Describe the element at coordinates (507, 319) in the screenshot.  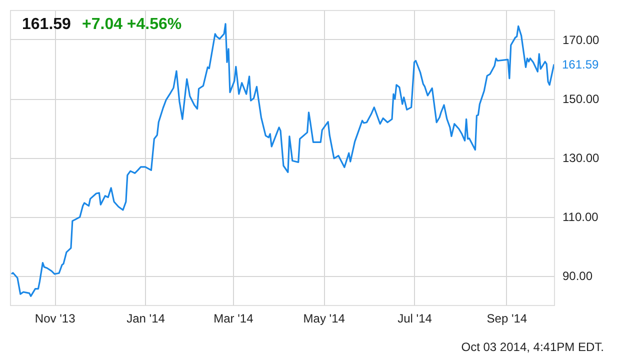
I see `x-tick-label: Sep '14` at that location.